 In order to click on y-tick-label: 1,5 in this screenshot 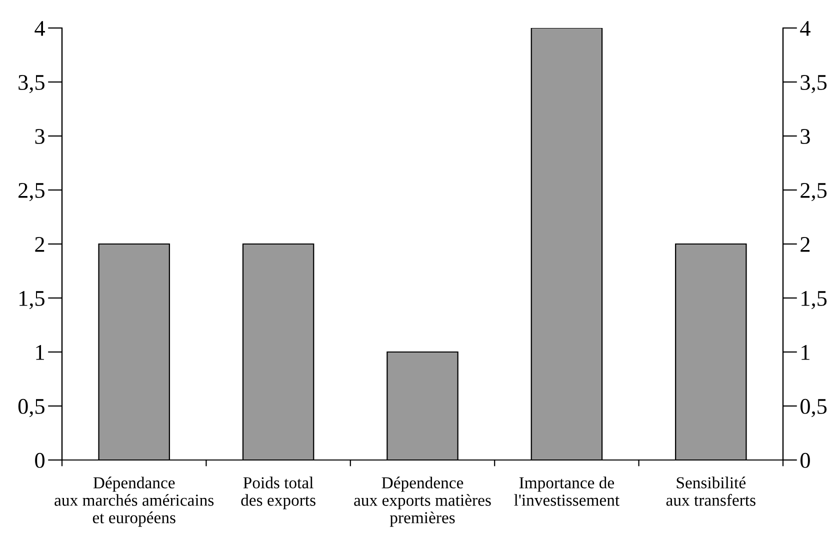, I will do `click(32, 300)`.